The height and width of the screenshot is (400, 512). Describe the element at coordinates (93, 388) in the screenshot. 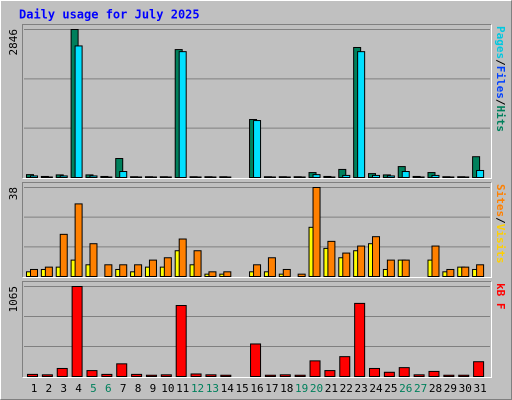

I see `x-tick-label: 5` at that location.